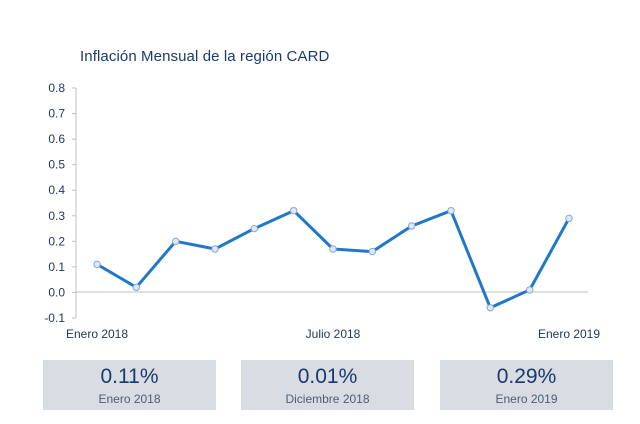 The width and height of the screenshot is (640, 424). I want to click on x-tick-label: Enero 2019, so click(569, 334).